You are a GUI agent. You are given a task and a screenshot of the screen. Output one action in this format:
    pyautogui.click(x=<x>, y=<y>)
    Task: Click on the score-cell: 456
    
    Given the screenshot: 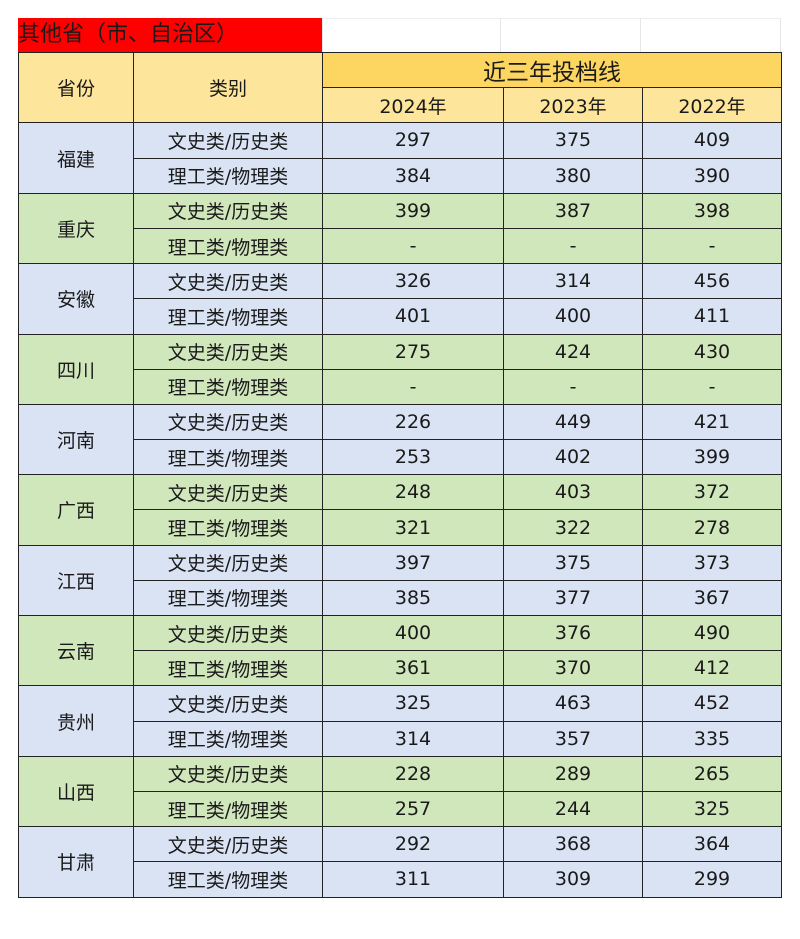 What is the action you would take?
    pyautogui.click(x=712, y=281)
    